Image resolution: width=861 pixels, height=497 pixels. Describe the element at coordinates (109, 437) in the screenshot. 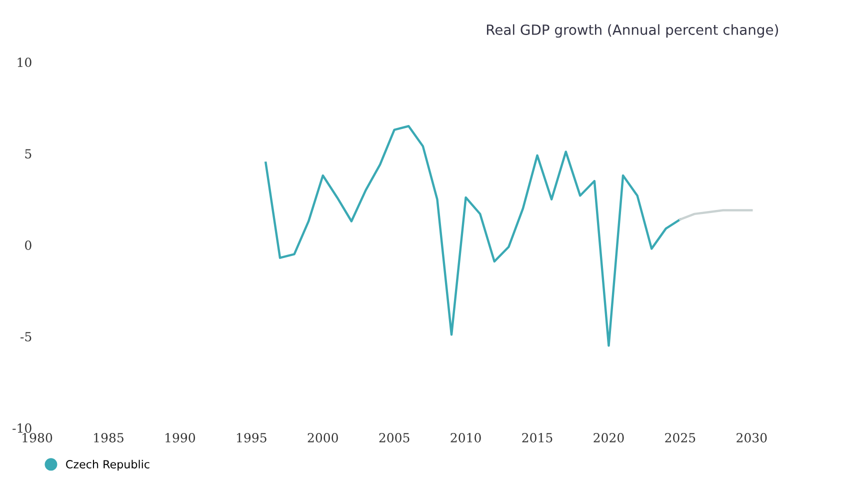

I see `x-tick-label: 1985` at that location.